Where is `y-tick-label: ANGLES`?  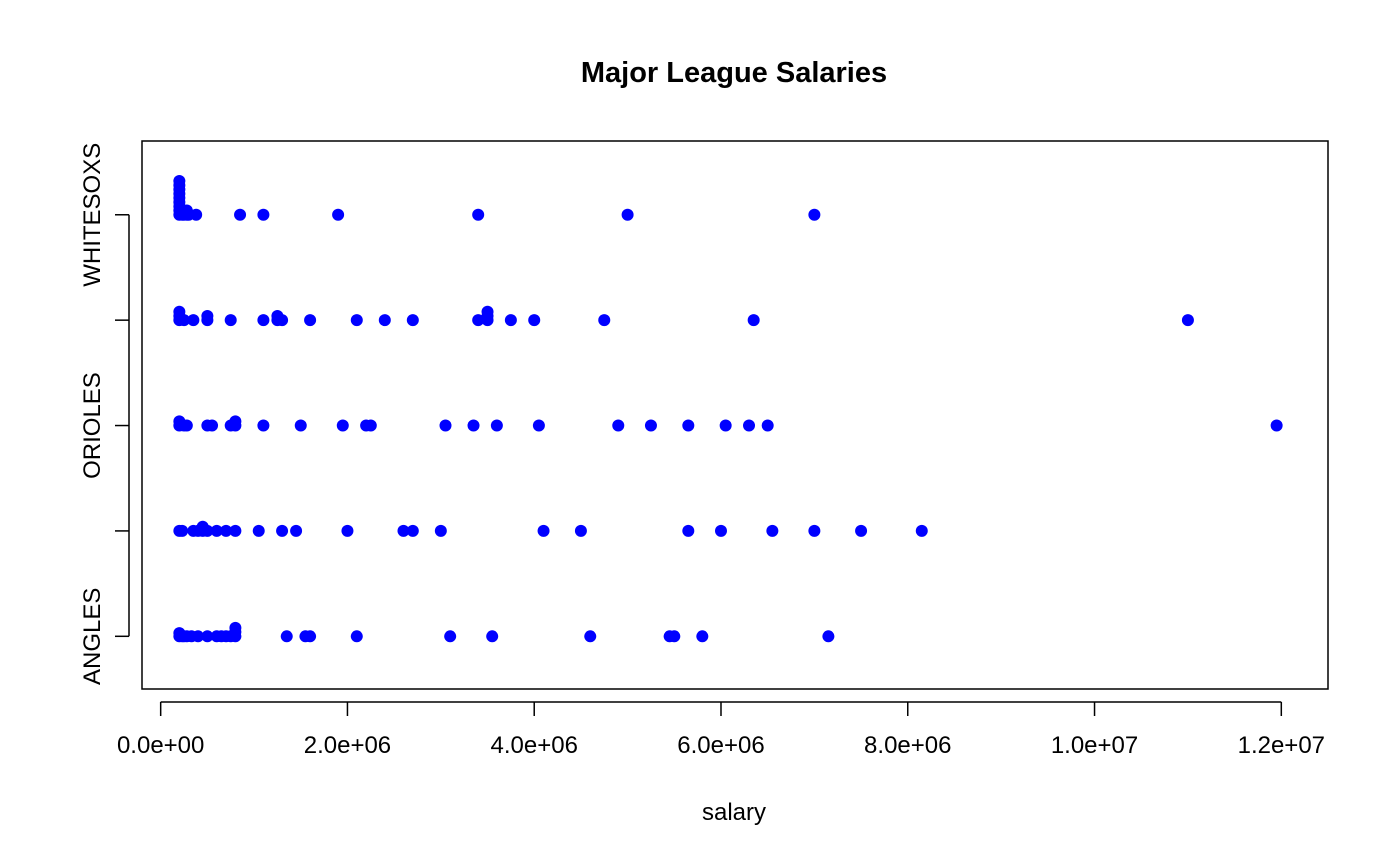 y-tick-label: ANGLES is located at coordinates (92, 636).